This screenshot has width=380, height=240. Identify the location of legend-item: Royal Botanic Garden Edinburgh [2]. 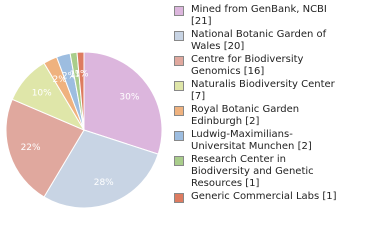
(274, 116).